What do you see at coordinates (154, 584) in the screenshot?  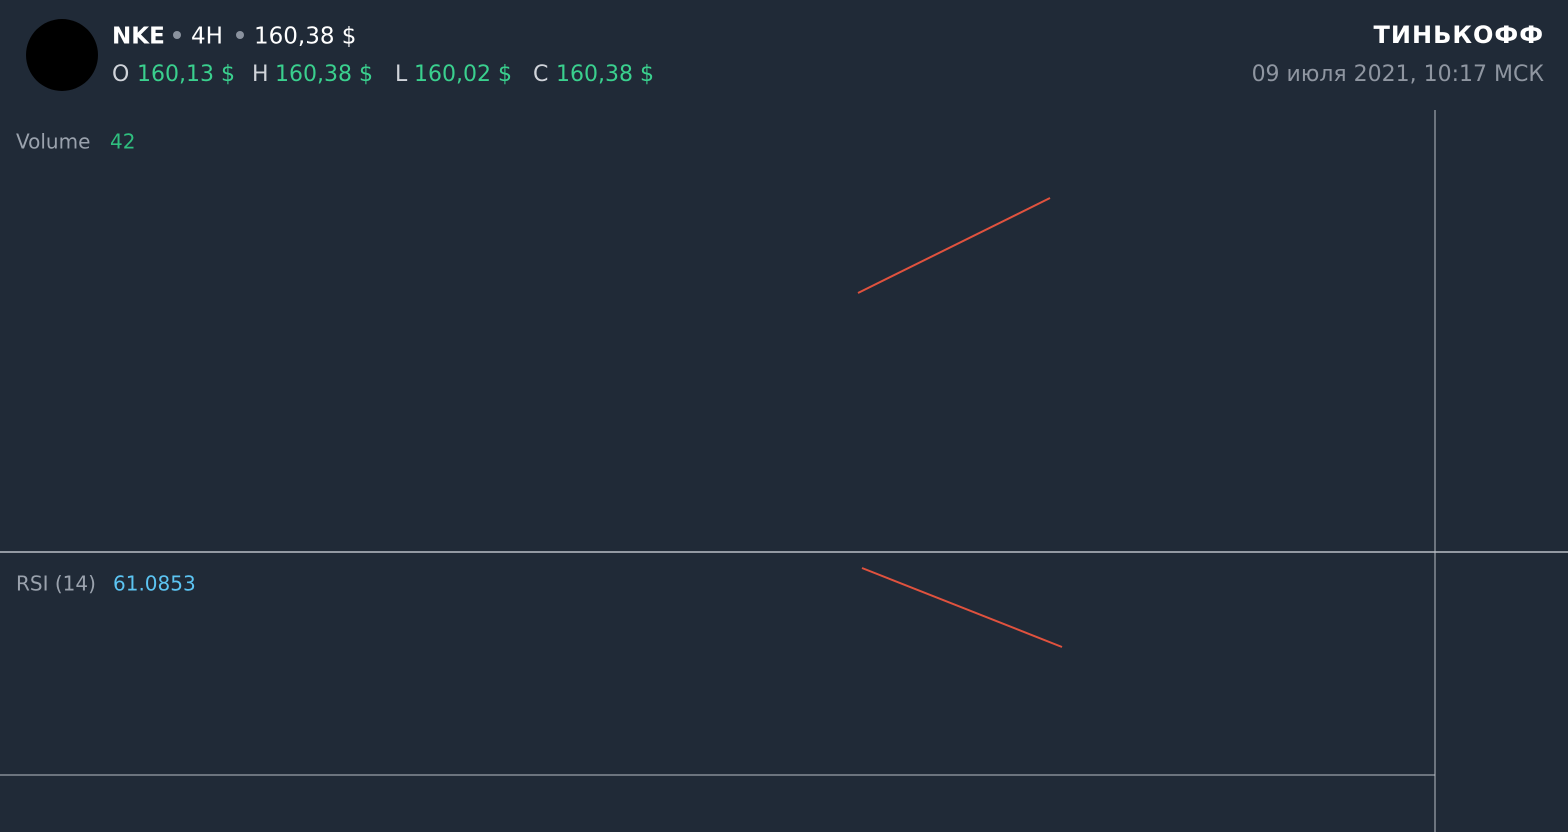 I see `rsi-value: 61.0853` at bounding box center [154, 584].